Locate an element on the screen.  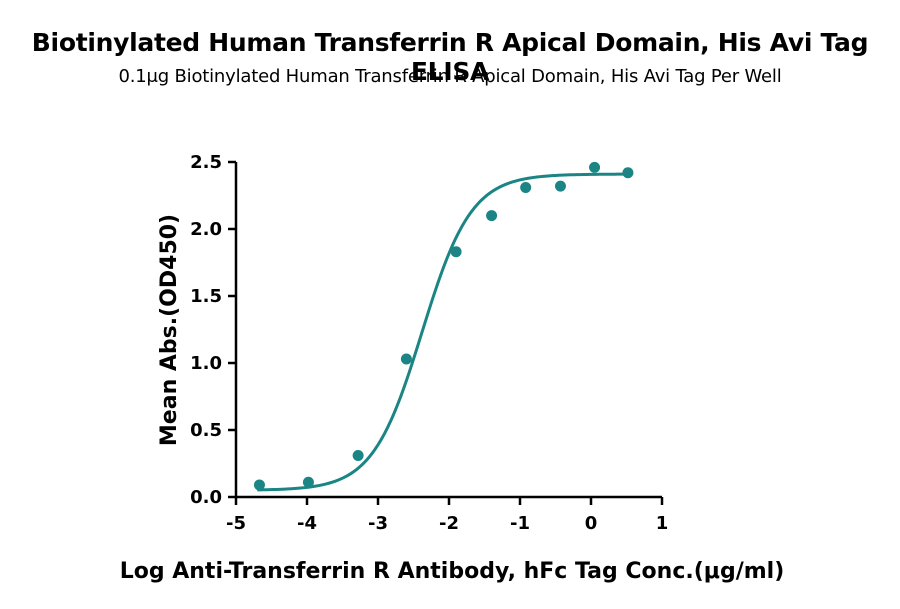
x-tick-label: -3 is located at coordinates (378, 523).